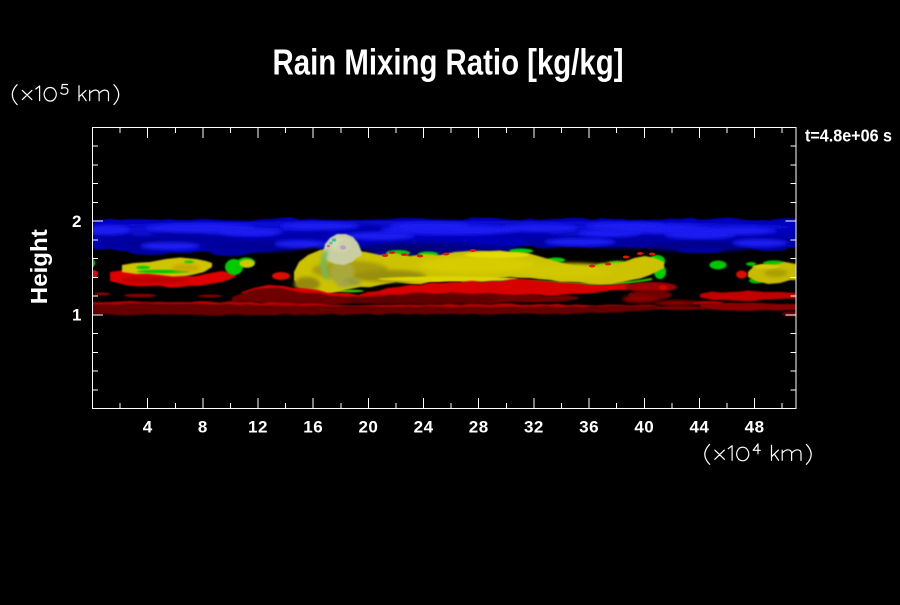  What do you see at coordinates (699, 427) in the screenshot?
I see `svg-text: 44` at bounding box center [699, 427].